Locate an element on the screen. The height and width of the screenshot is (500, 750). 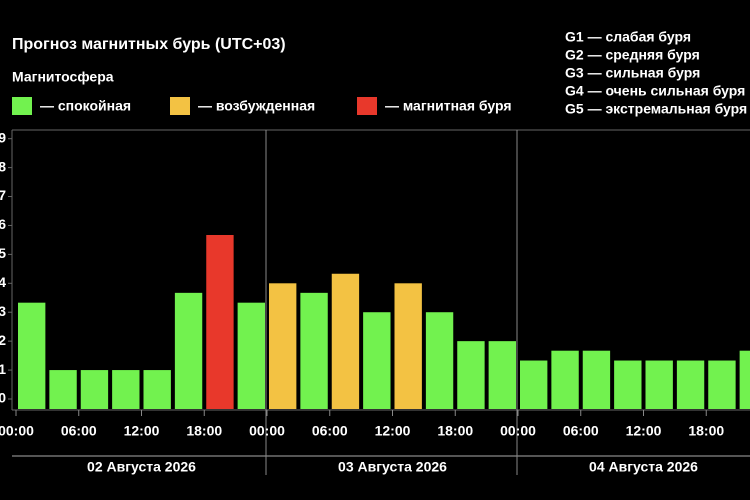
legend-label: — магнитная буря is located at coordinates (448, 106).